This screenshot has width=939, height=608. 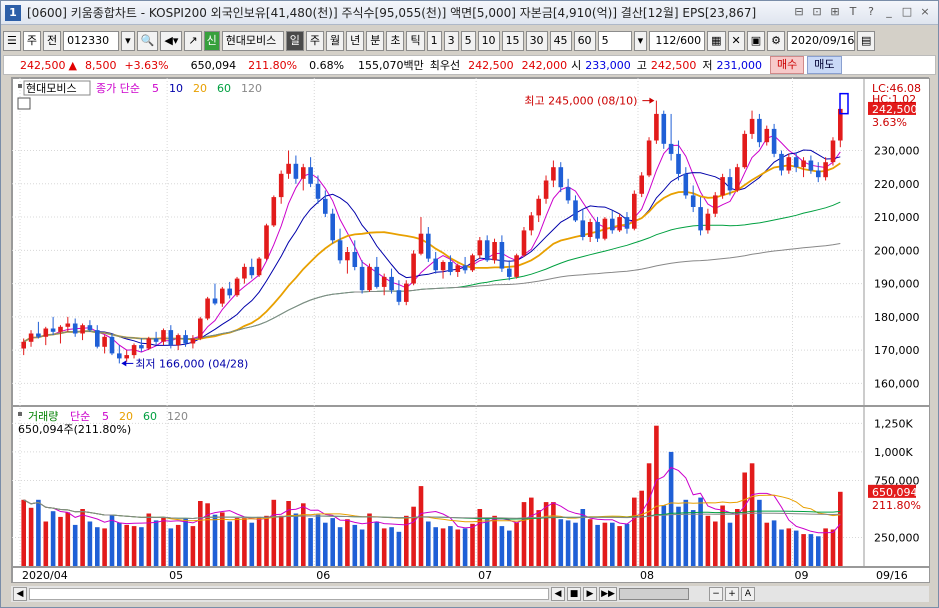 I want to click on chart-scrollbar: ◀ ◀ ■ ▶ ▶▶ − + A, so click(x=470, y=594).